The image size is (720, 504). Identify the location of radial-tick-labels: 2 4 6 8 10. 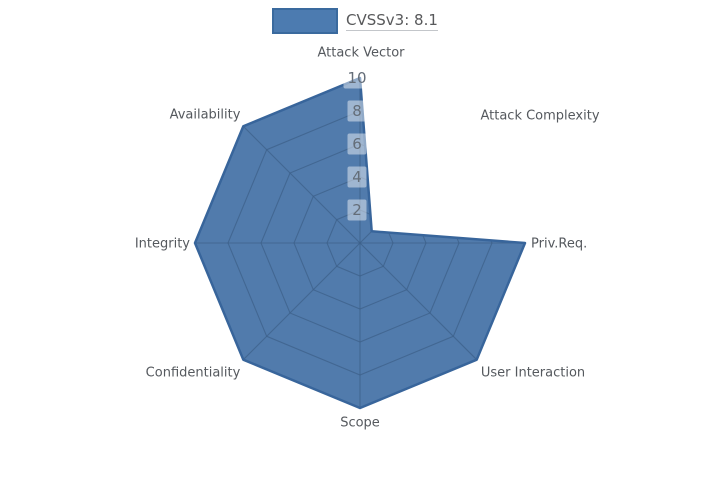
(357, 144).